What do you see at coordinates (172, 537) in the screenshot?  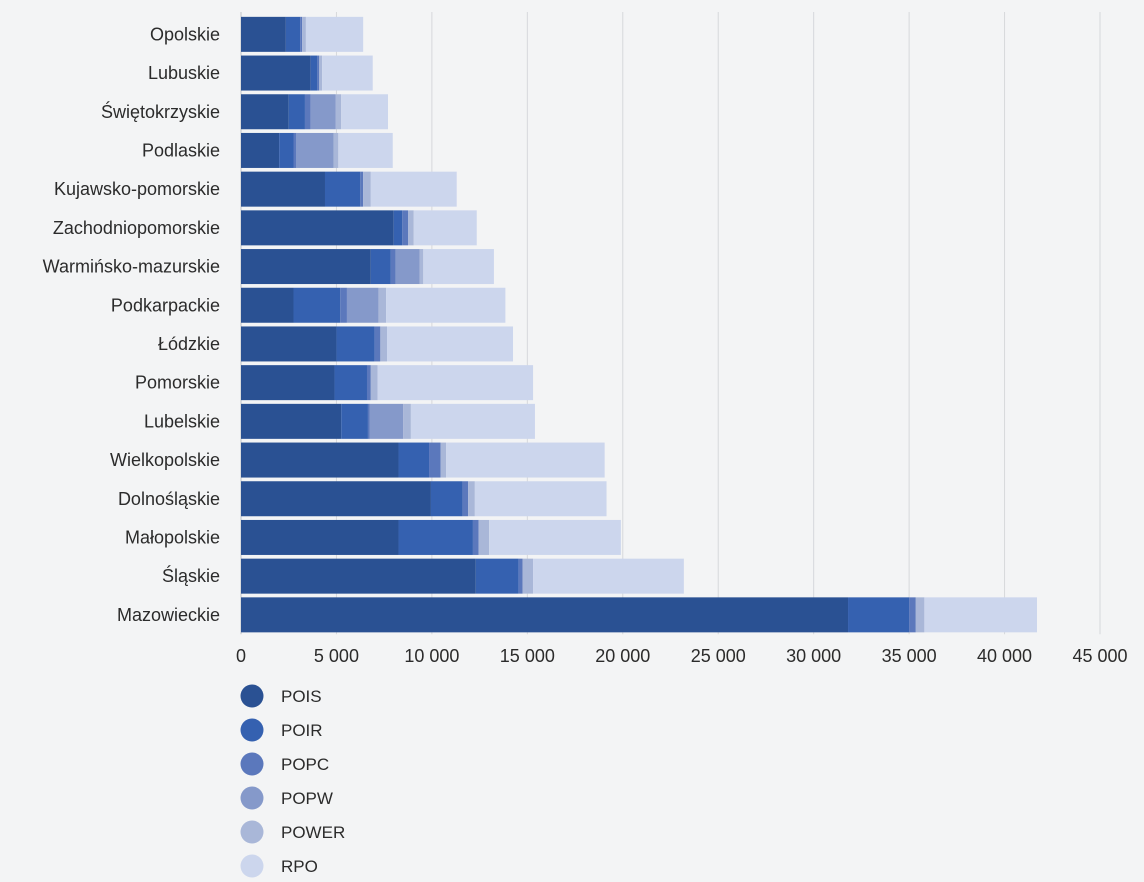 I see `category-label: Małopolskie` at bounding box center [172, 537].